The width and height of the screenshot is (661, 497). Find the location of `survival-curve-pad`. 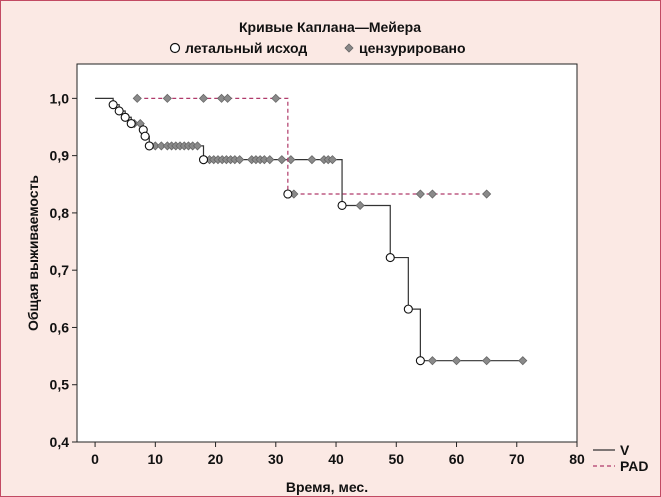

survival-curve-pad is located at coordinates (312, 146).